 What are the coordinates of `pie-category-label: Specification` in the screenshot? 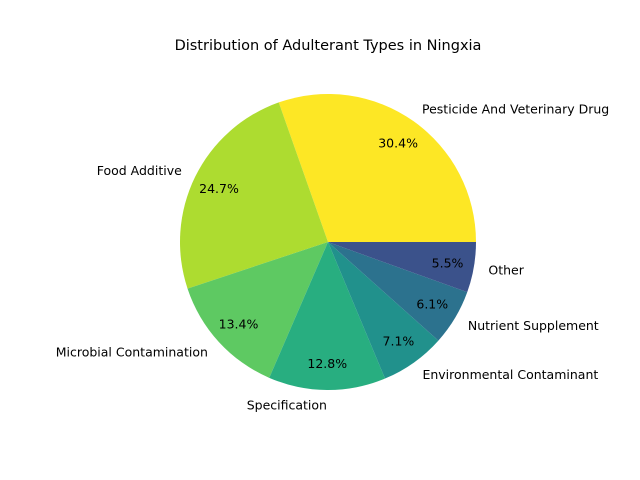 It's located at (287, 404).